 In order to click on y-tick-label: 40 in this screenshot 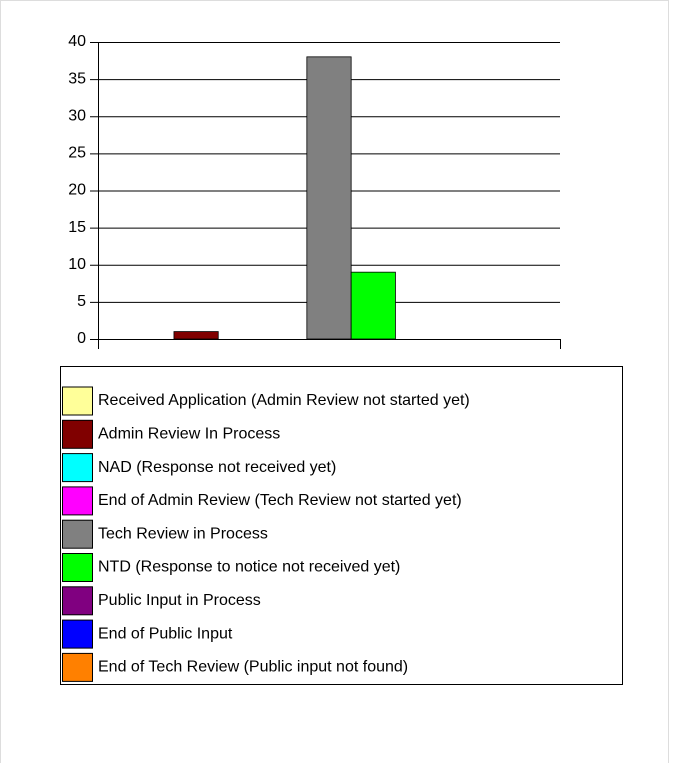, I will do `click(77, 41)`.